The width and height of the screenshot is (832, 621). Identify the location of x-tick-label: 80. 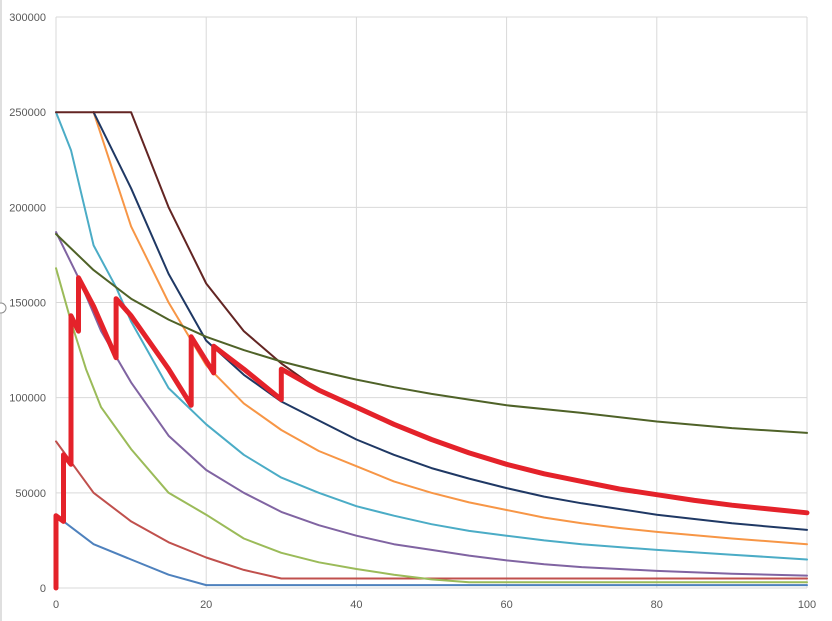
(657, 605).